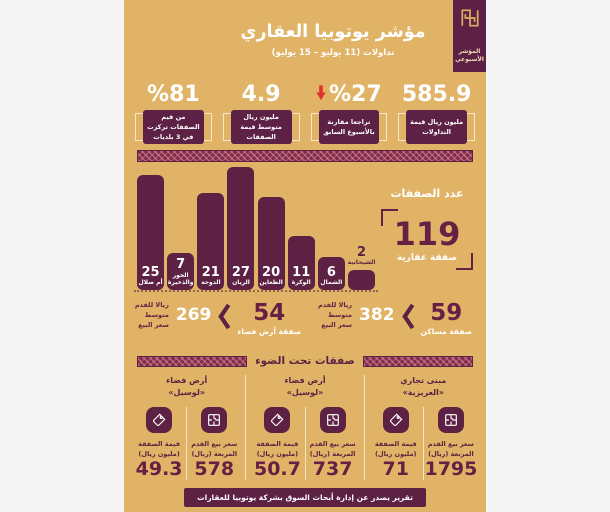  I want to click on bar-aldaayen: 20 الظعاين, so click(271, 228).